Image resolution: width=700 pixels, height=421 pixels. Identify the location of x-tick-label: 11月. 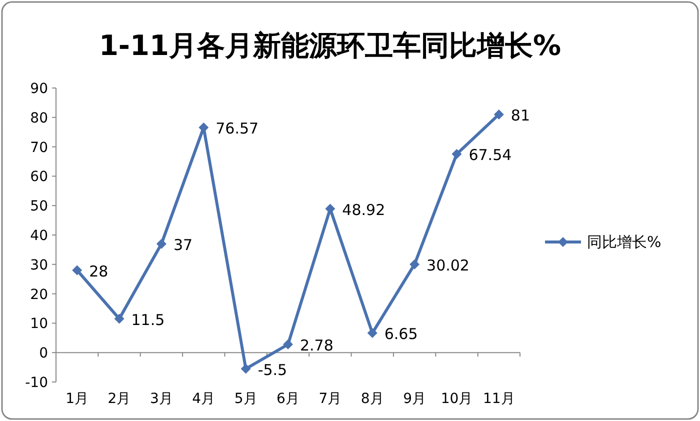
(498, 399).